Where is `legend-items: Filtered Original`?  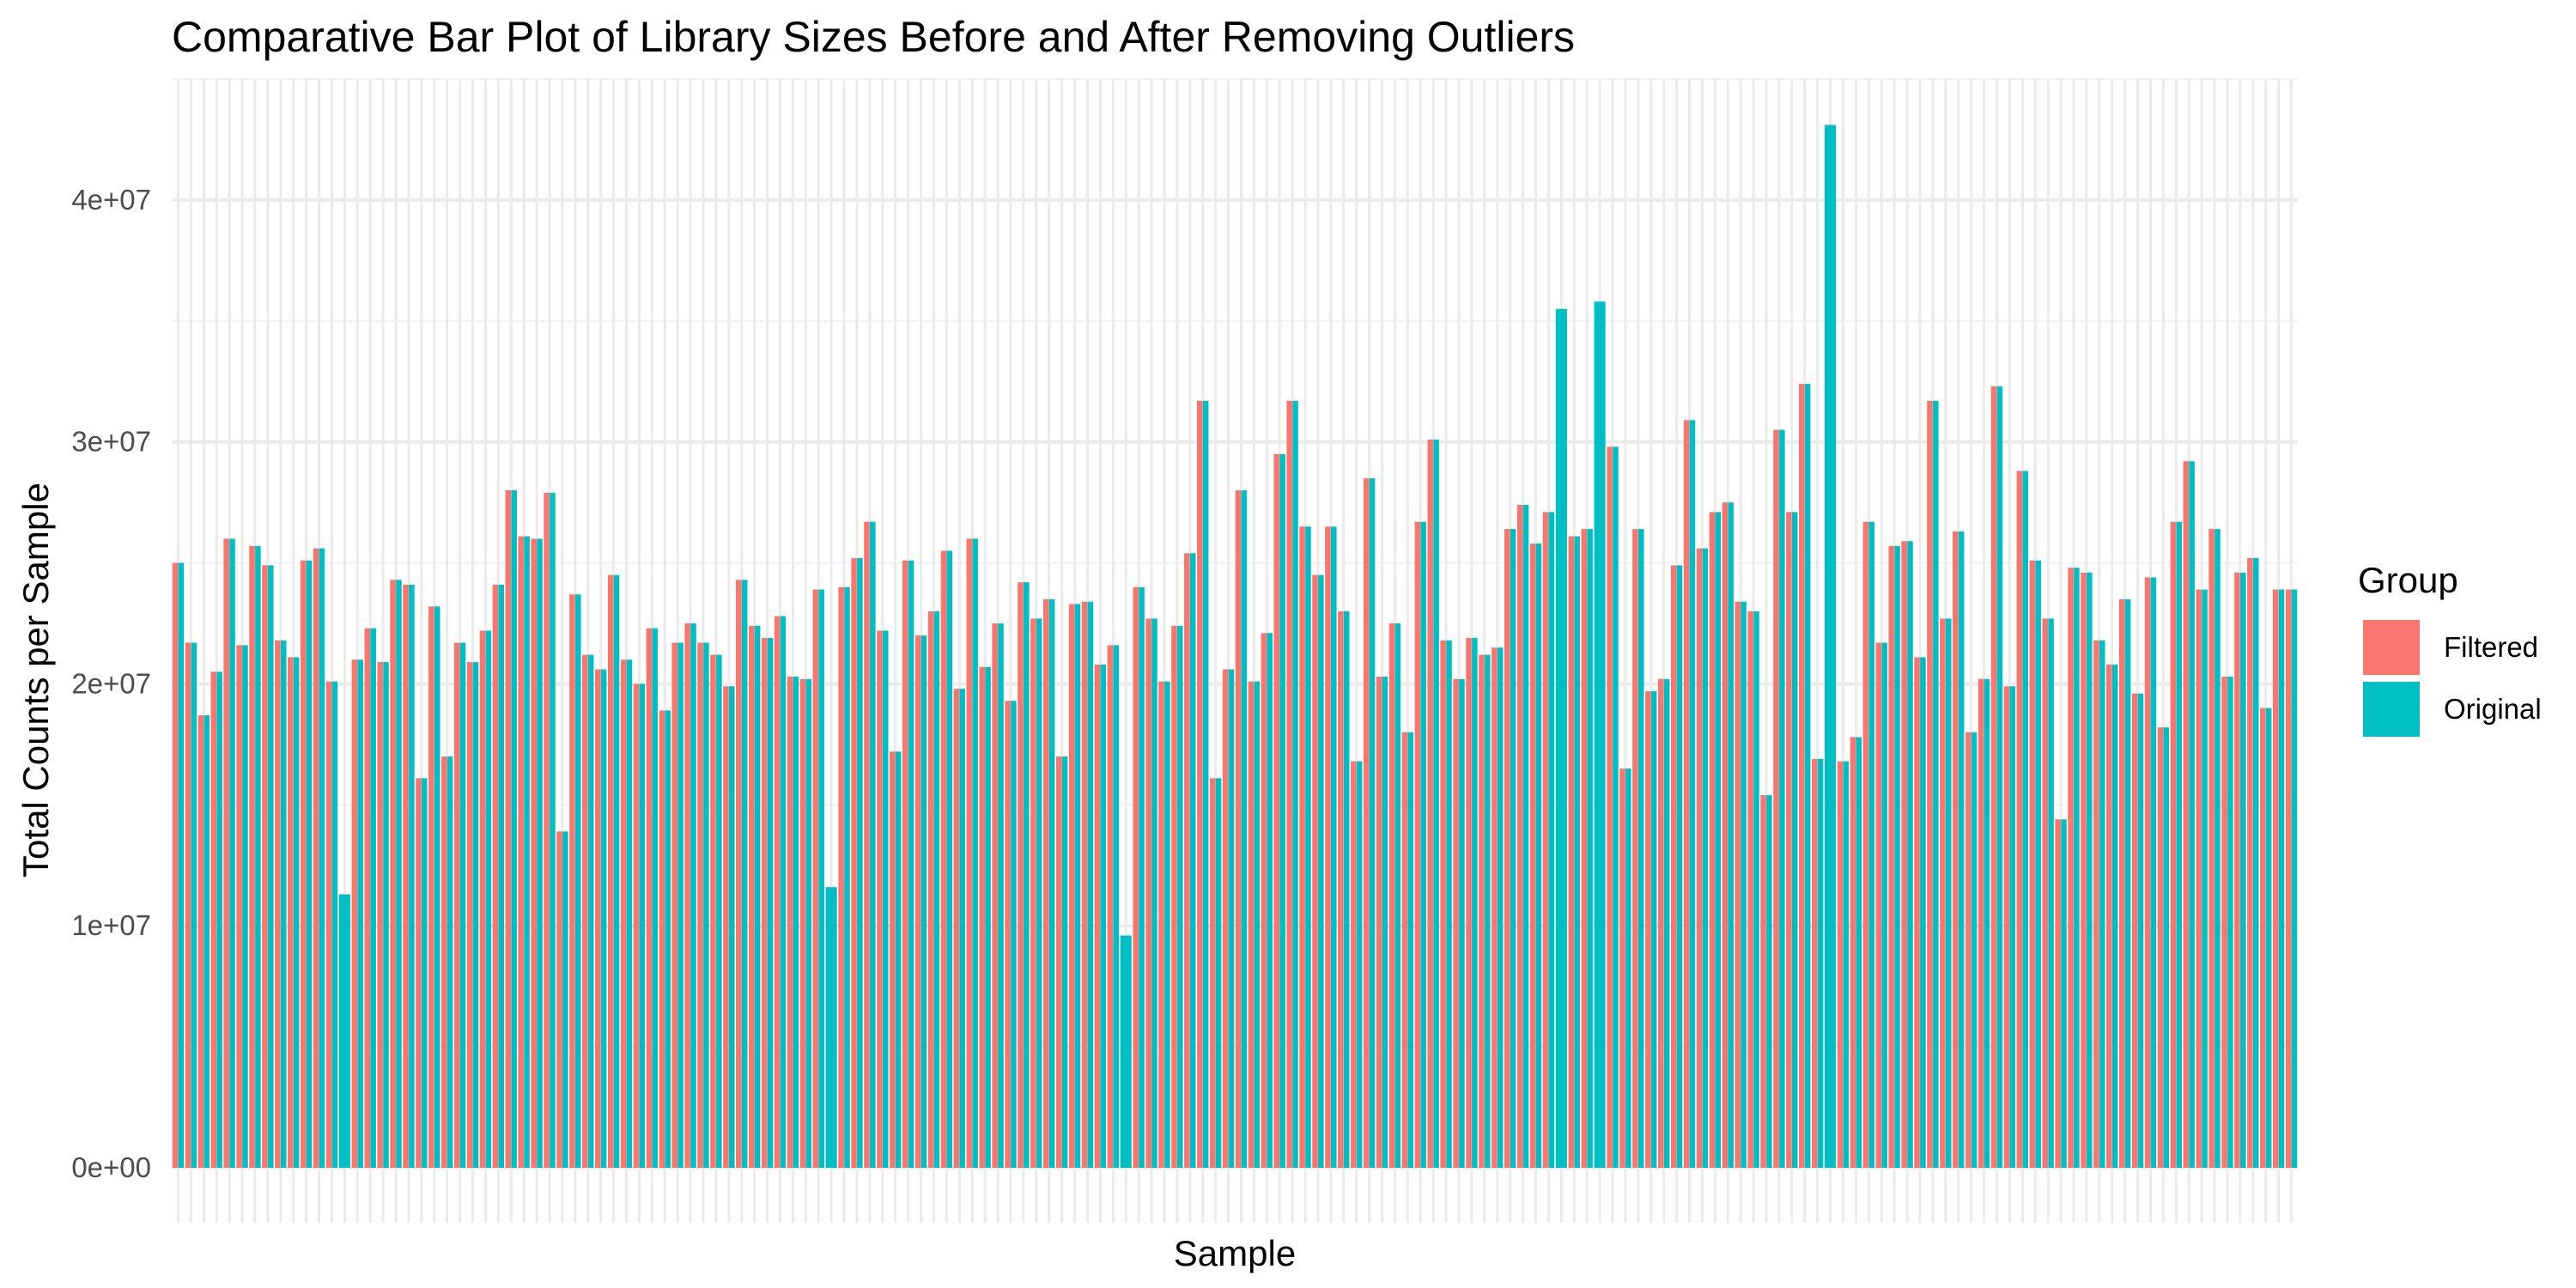 legend-items: Filtered Original is located at coordinates (2452, 678).